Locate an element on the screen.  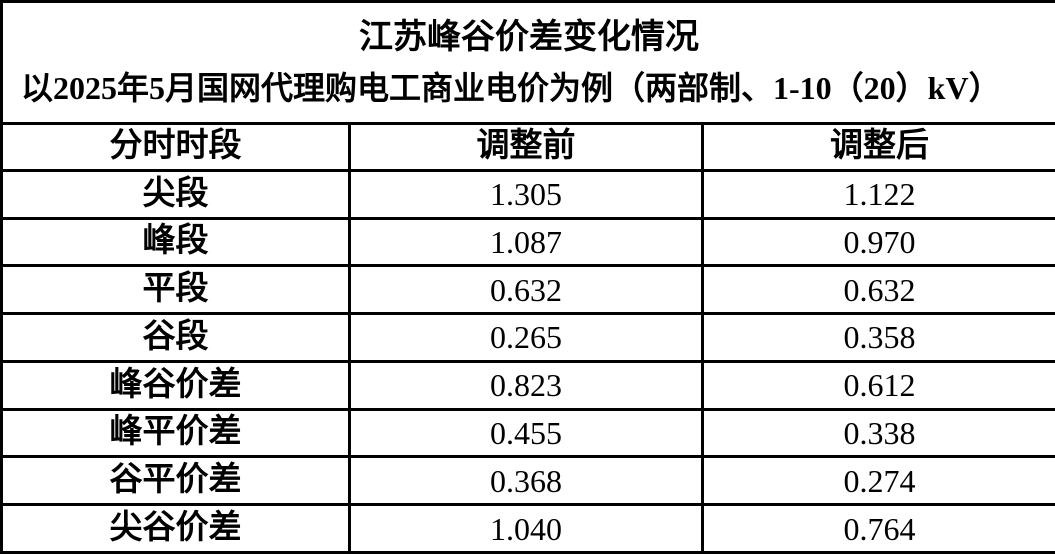
value-after: 1.122 is located at coordinates (877, 194).